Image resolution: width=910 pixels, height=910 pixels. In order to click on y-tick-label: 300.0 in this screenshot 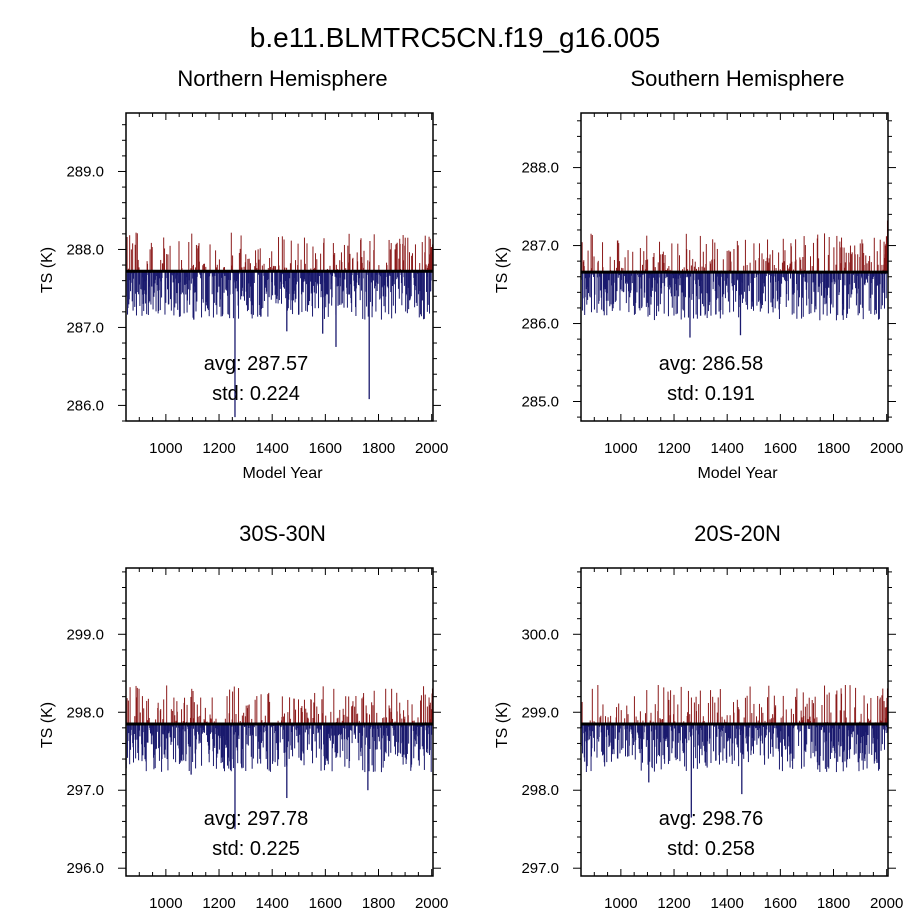, I will do `click(540, 634)`.